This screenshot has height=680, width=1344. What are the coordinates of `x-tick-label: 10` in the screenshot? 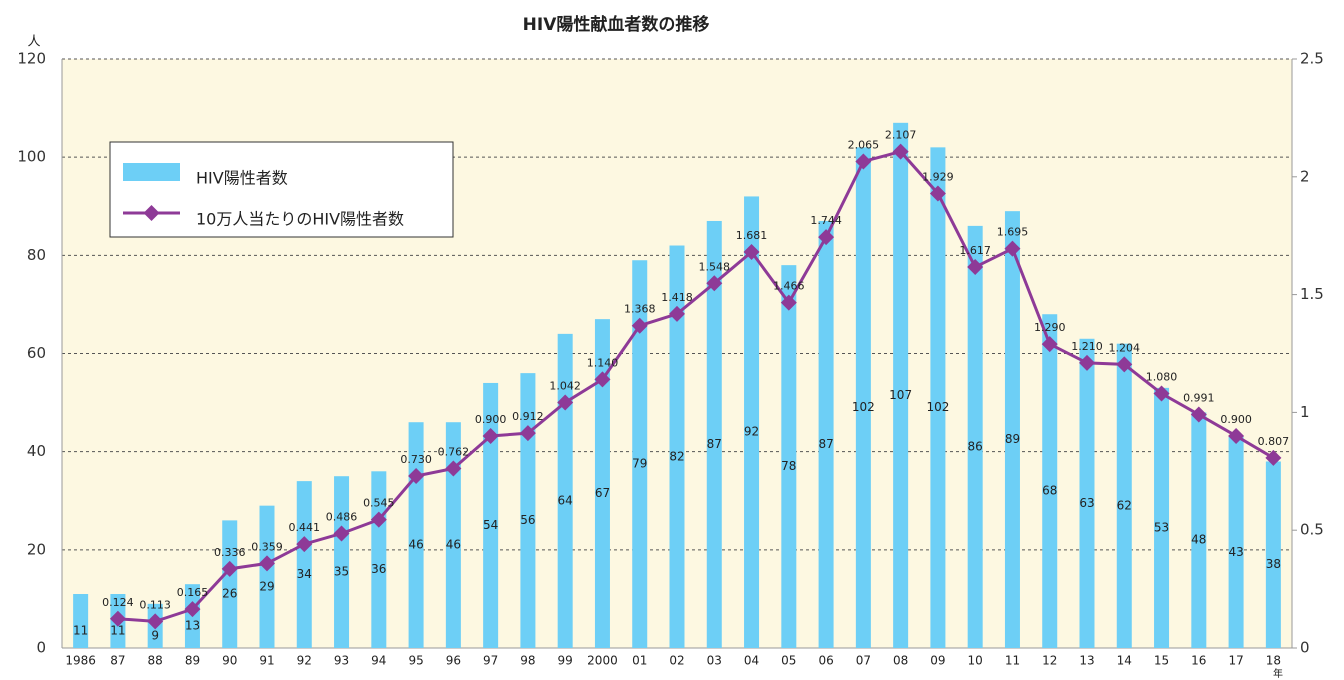 It's located at (975, 661).